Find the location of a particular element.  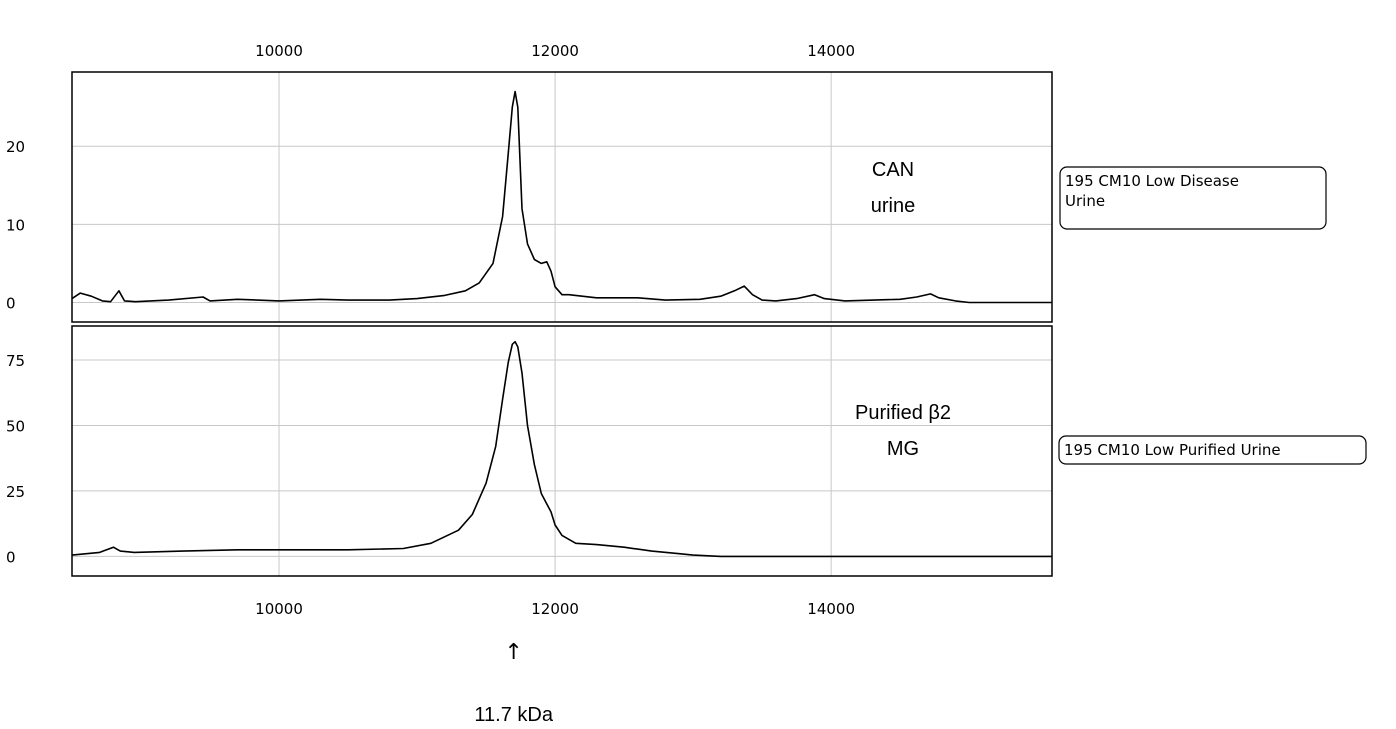

x-tick-label-top: 14000 is located at coordinates (831, 51).